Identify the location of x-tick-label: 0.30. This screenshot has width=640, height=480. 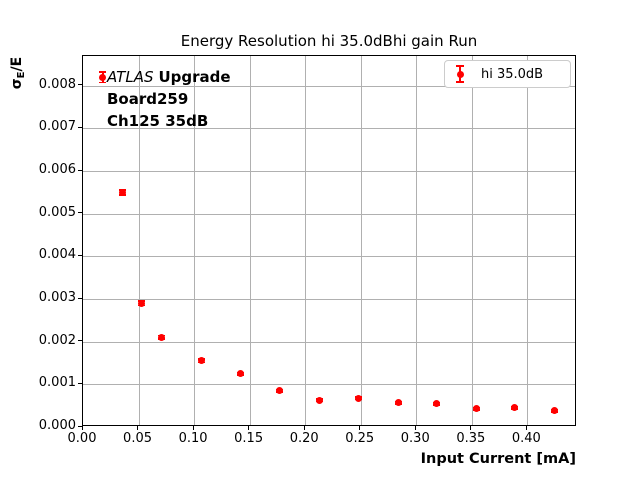
(415, 438).